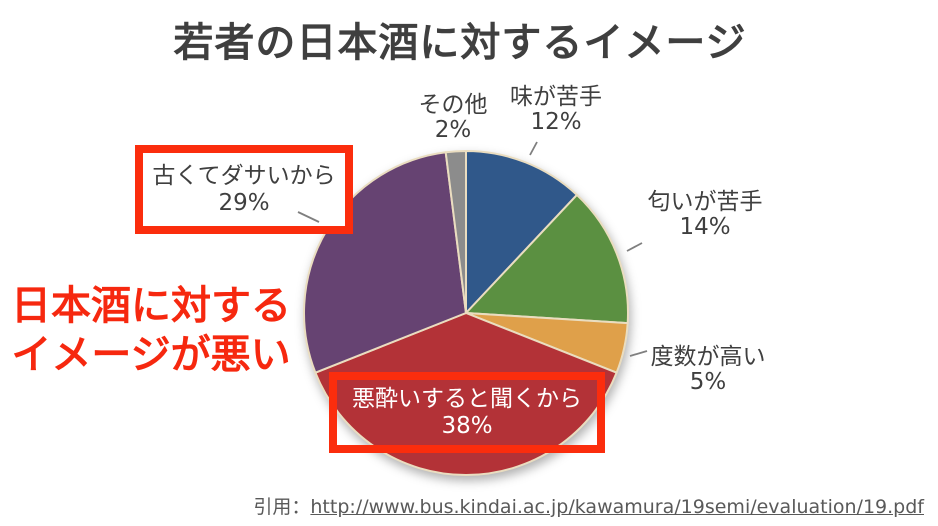  What do you see at coordinates (151, 331) in the screenshot?
I see `annotation-text: 日本酒に対する イメージが悪い` at bounding box center [151, 331].